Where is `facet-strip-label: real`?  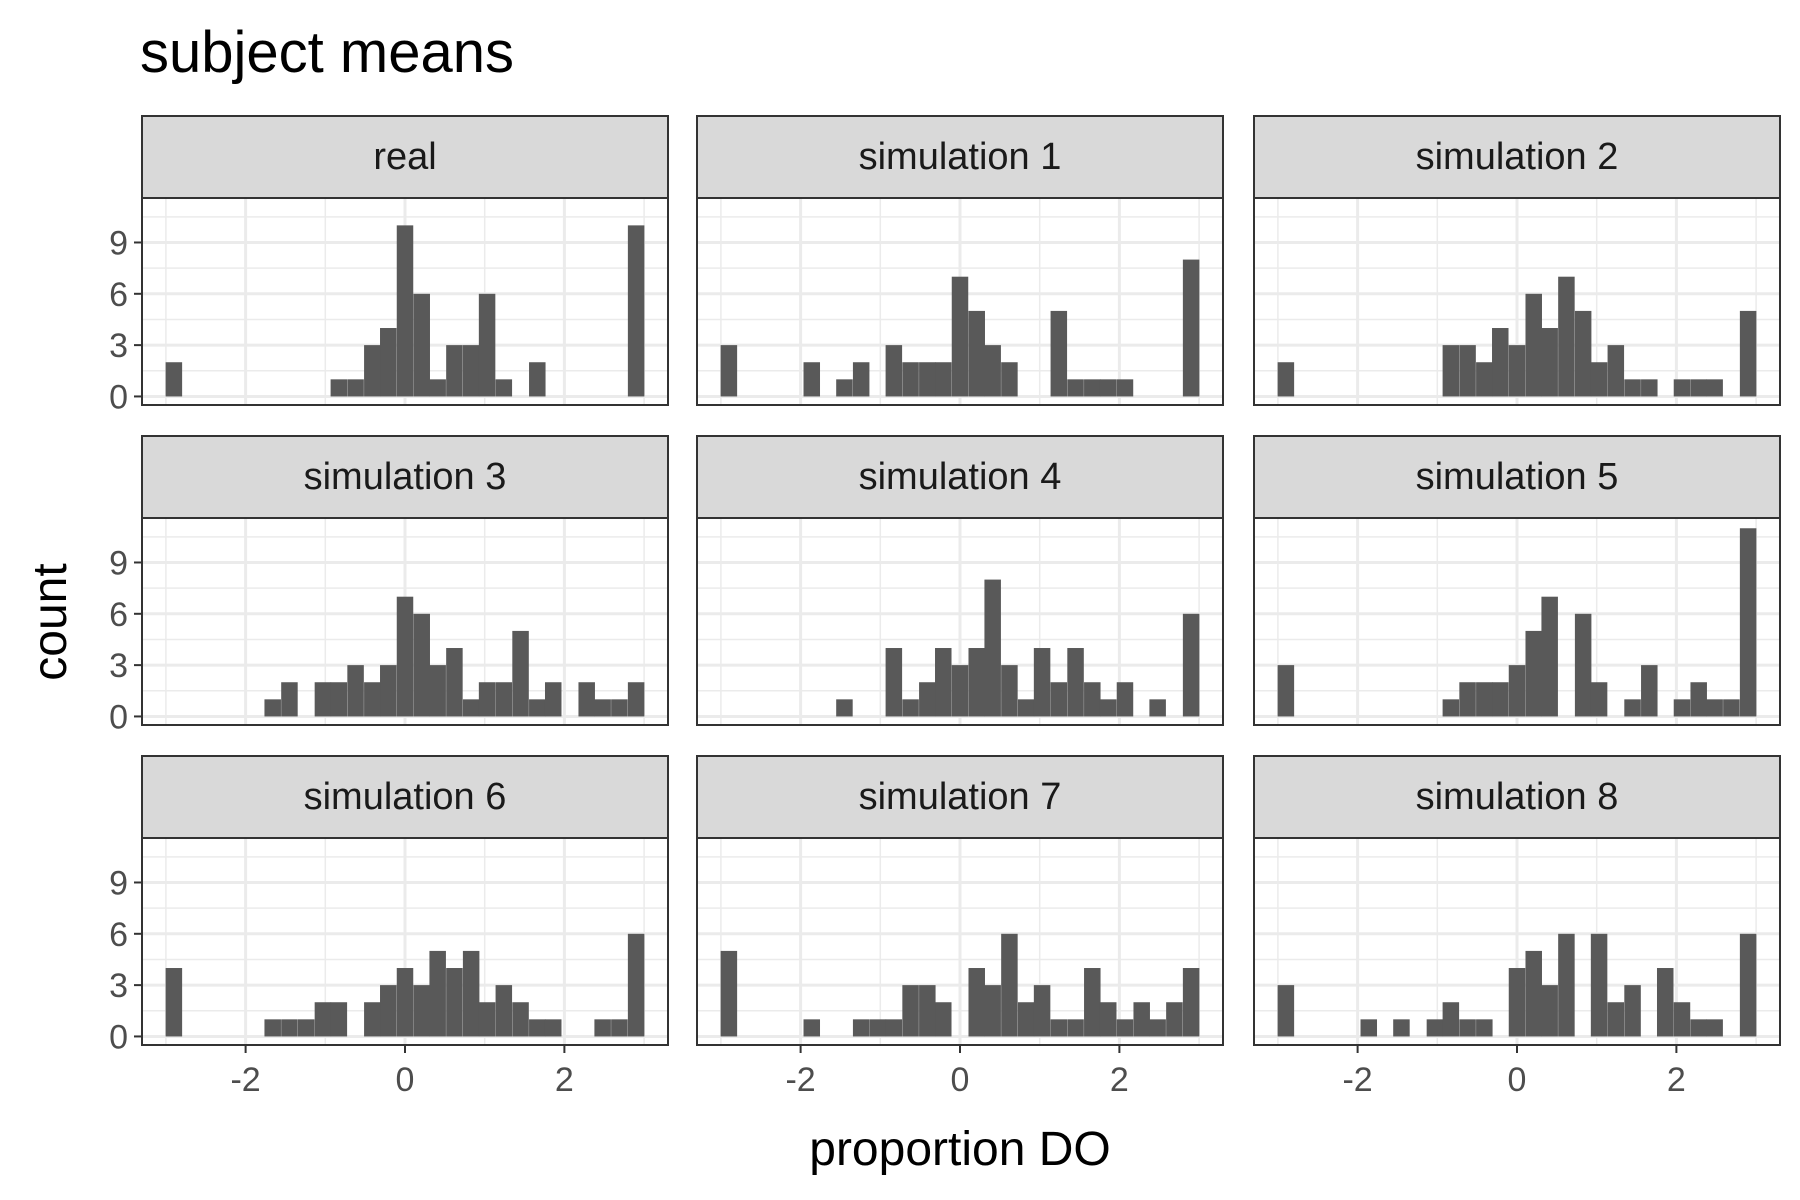 facet-strip-label: real is located at coordinates (404, 157).